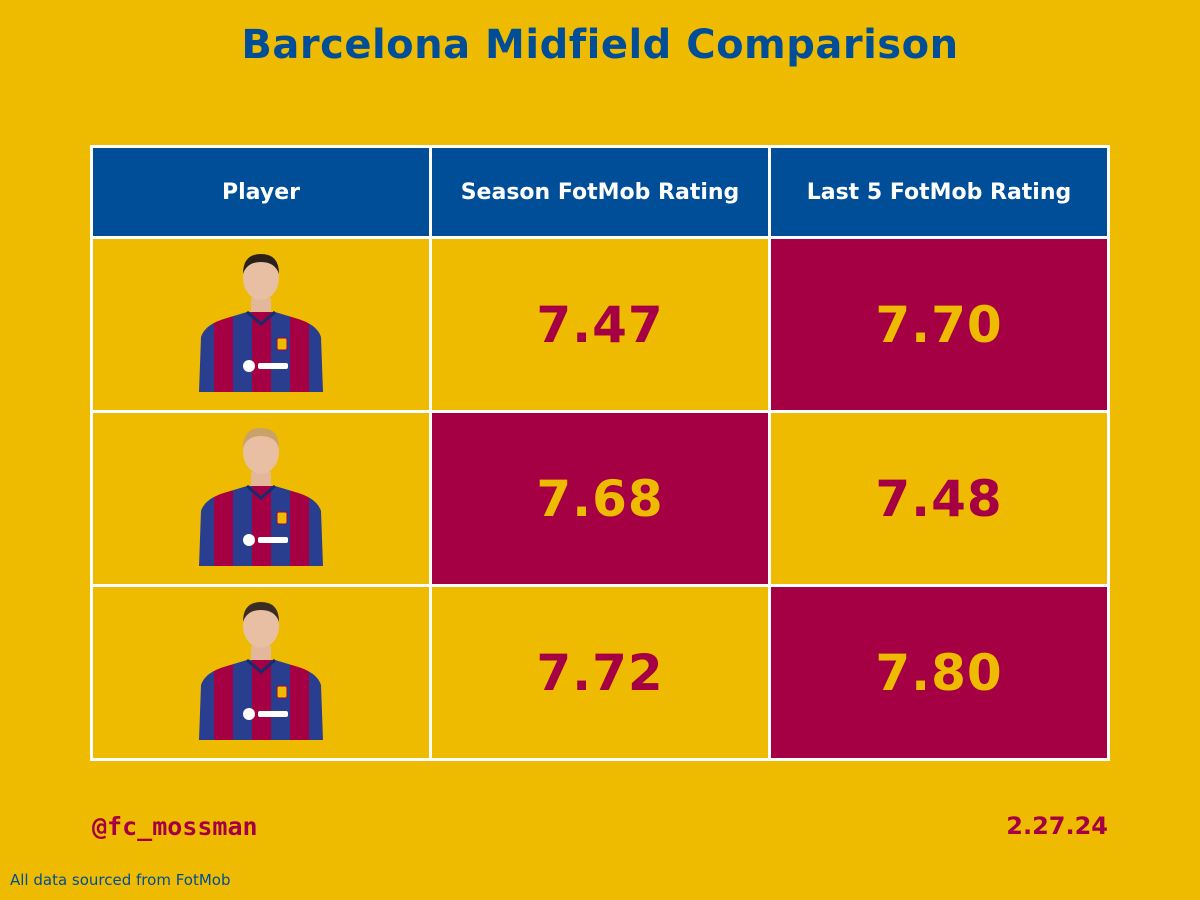 The image size is (1200, 900). I want to click on column-header-last5-rating: Last 5 FotMob Rating, so click(939, 192).